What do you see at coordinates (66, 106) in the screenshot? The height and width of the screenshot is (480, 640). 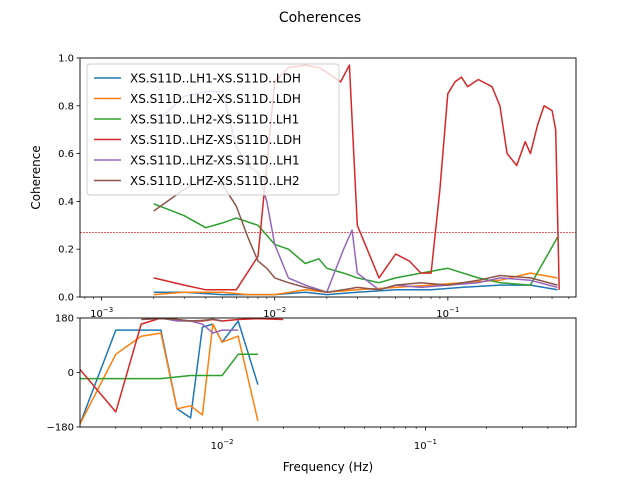 I see `coherence-y-tick-label: 0.8` at bounding box center [66, 106].